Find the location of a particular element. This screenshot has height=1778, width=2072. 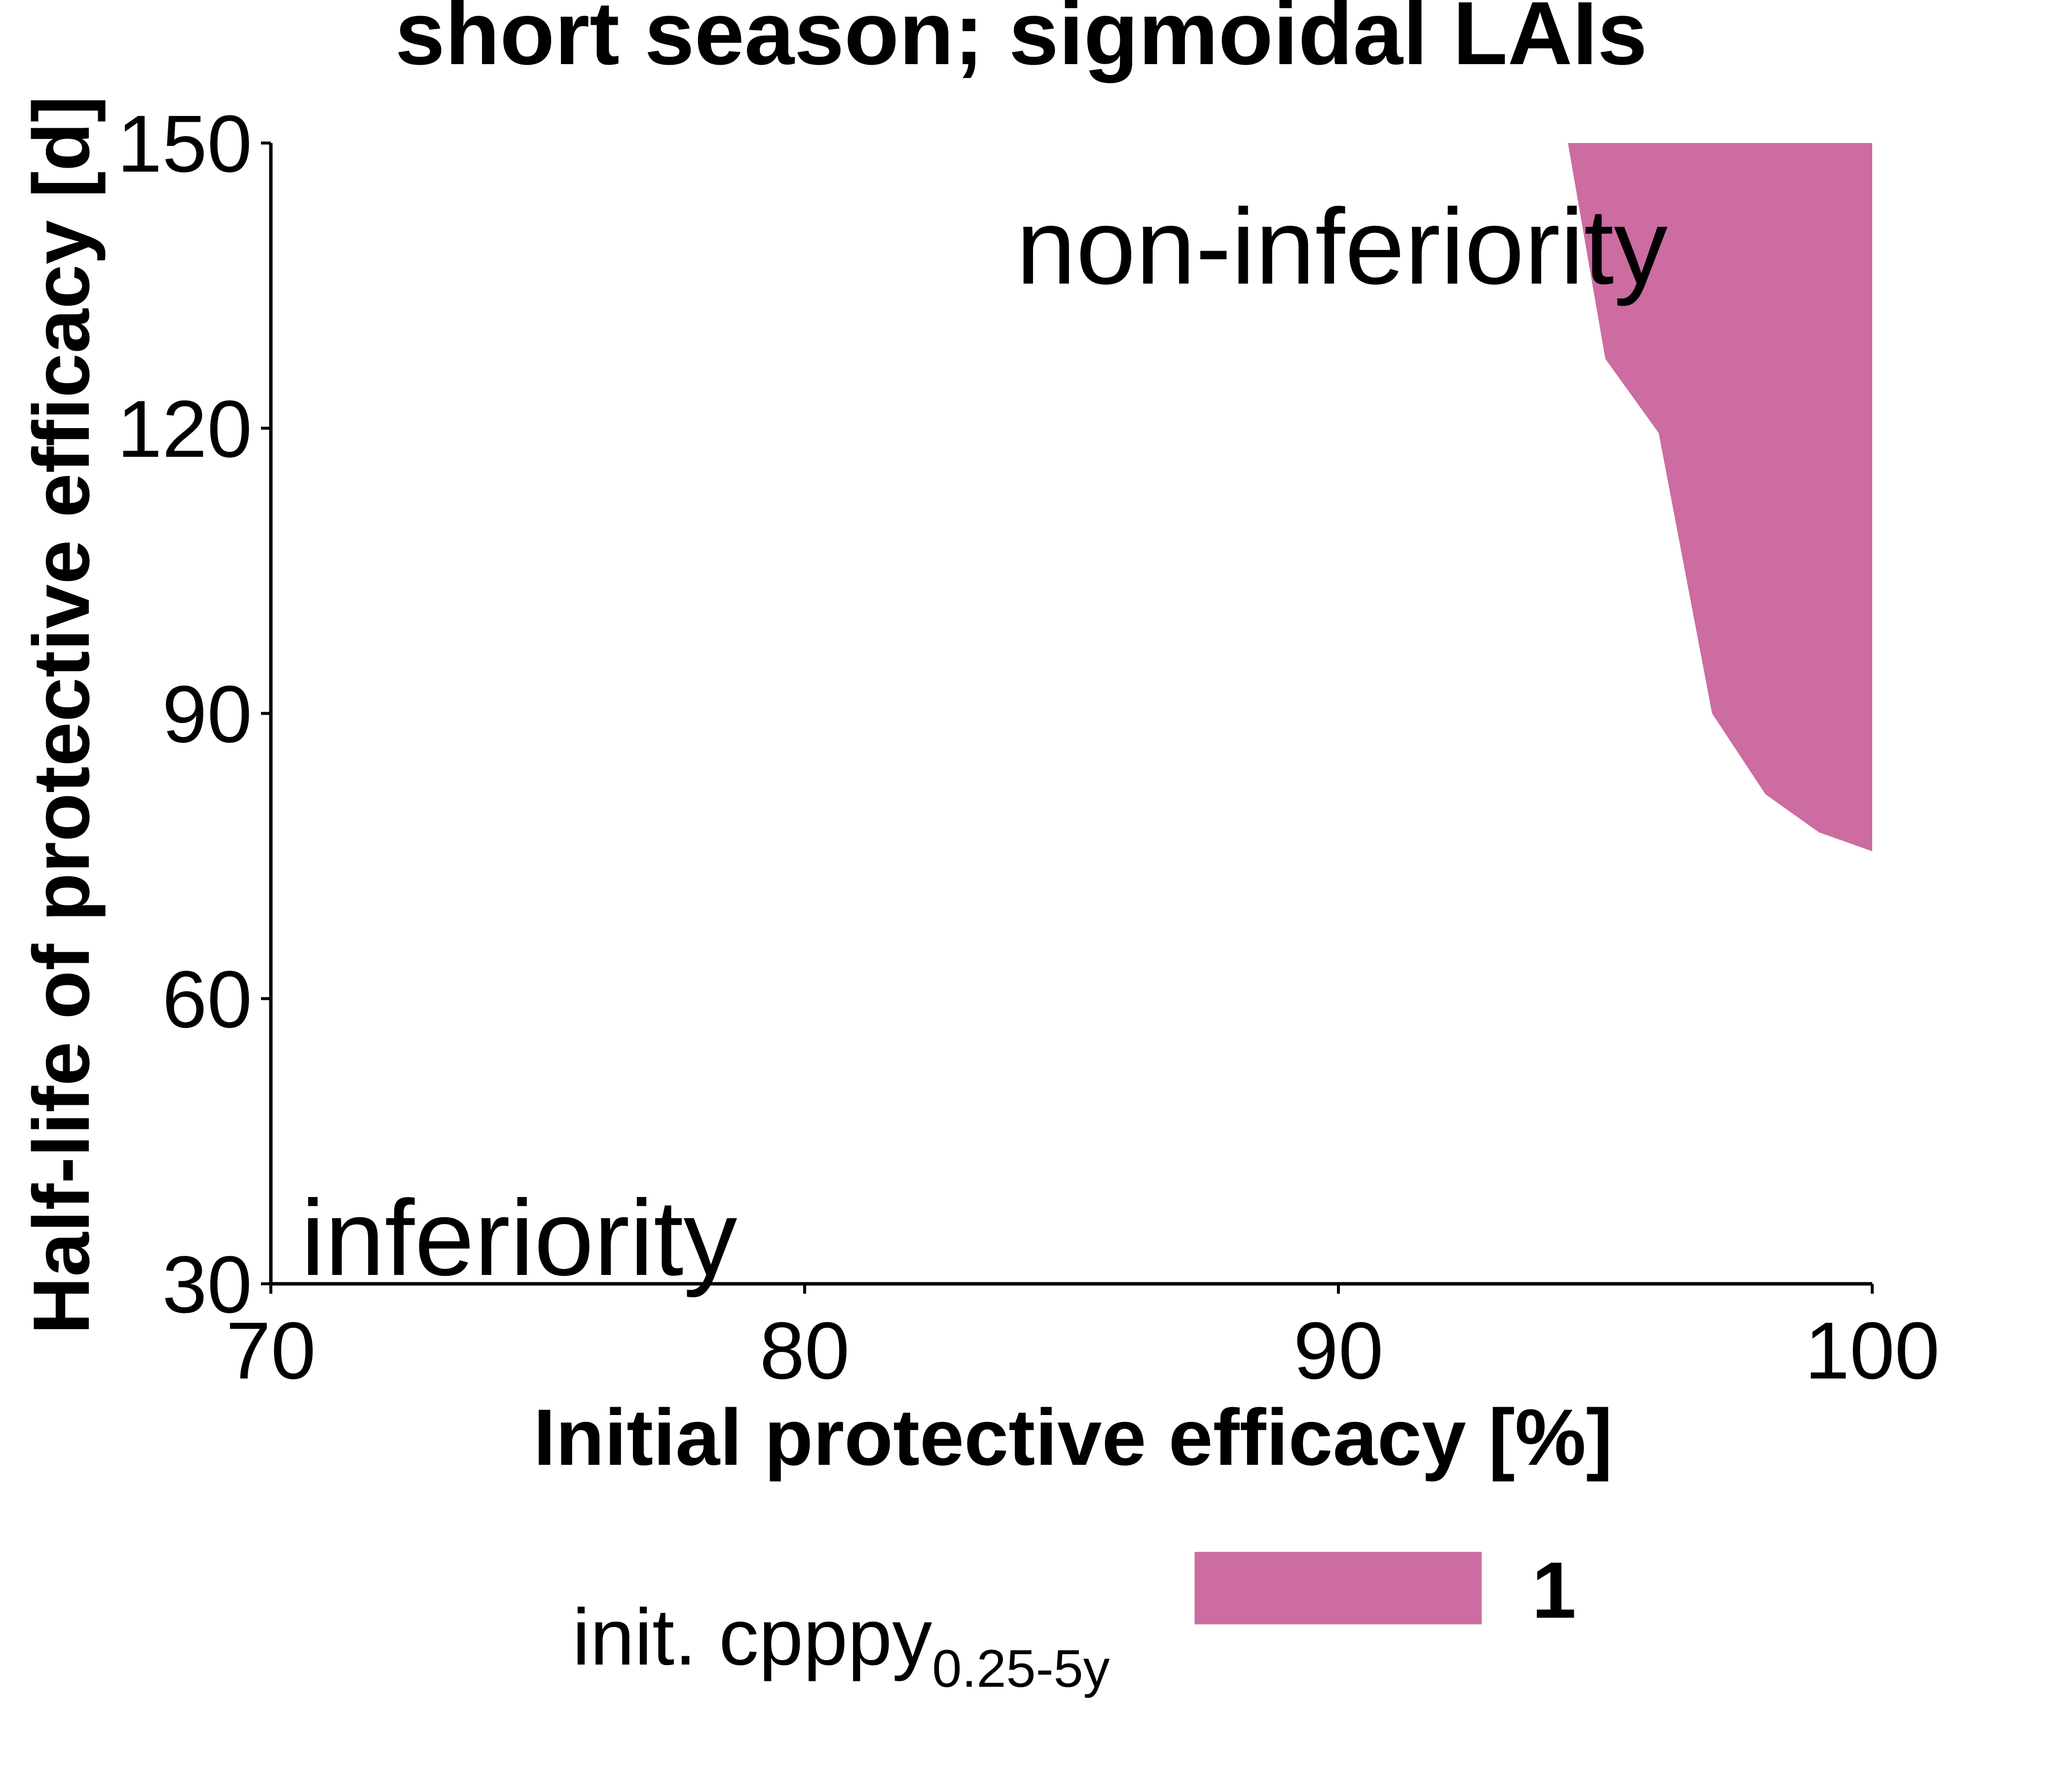

y-tick-label: 60 is located at coordinates (207, 1000).